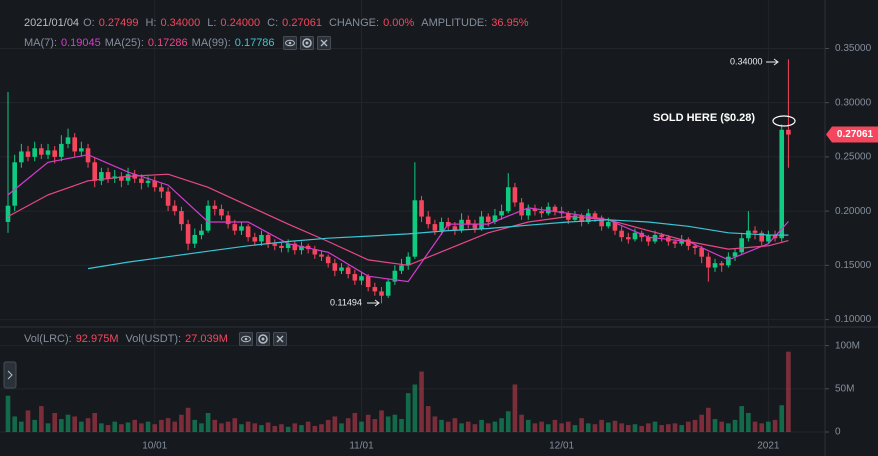 The image size is (878, 456). Describe the element at coordinates (97, 339) in the screenshot. I see `volume-value: 92.975M` at that location.